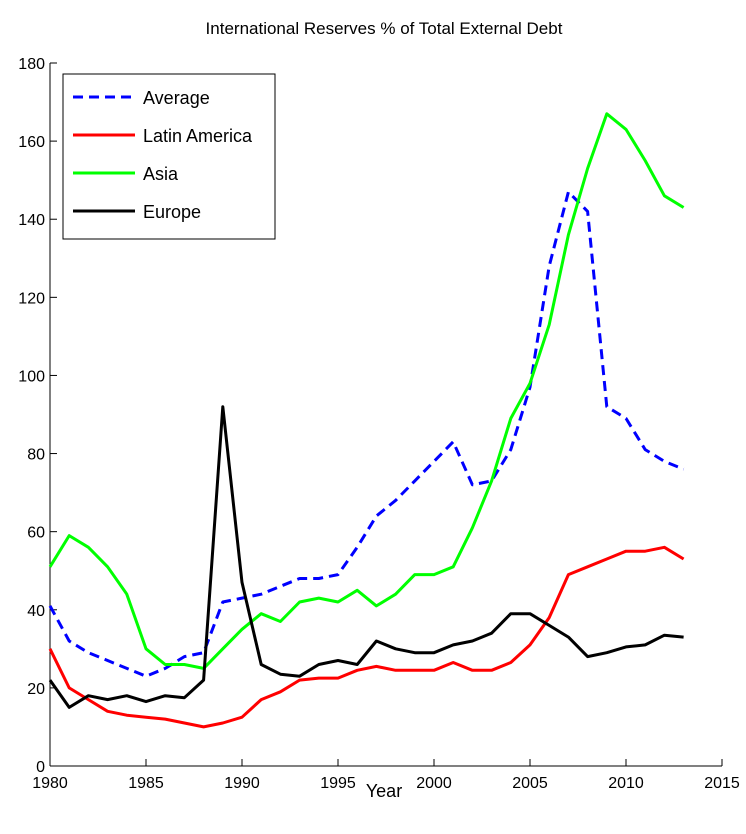  What do you see at coordinates (31, 298) in the screenshot?
I see `y-tick-label: 120` at bounding box center [31, 298].